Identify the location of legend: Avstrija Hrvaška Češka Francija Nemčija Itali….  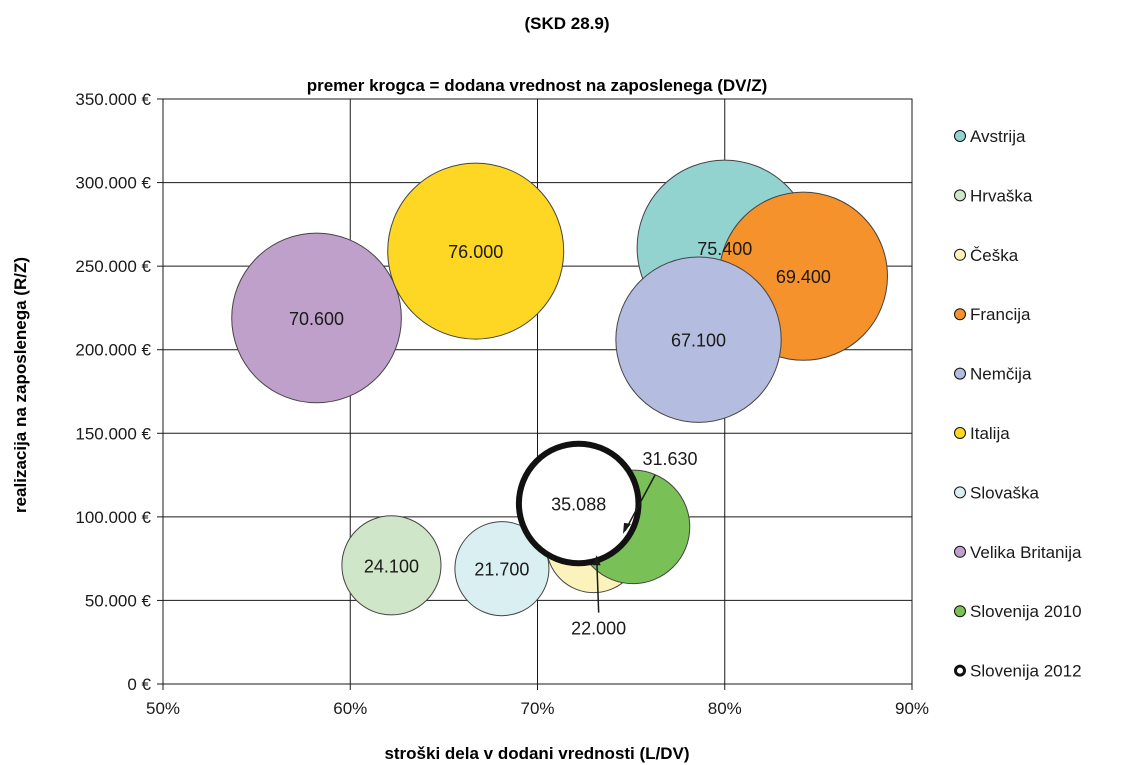
(1018, 404).